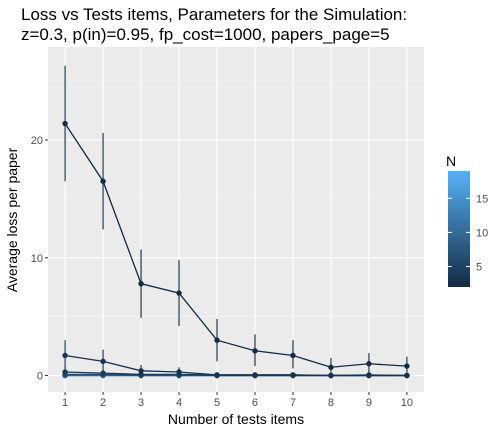 This screenshot has width=504, height=431. What do you see at coordinates (331, 403) in the screenshot?
I see `x-tick-label: 8` at bounding box center [331, 403].